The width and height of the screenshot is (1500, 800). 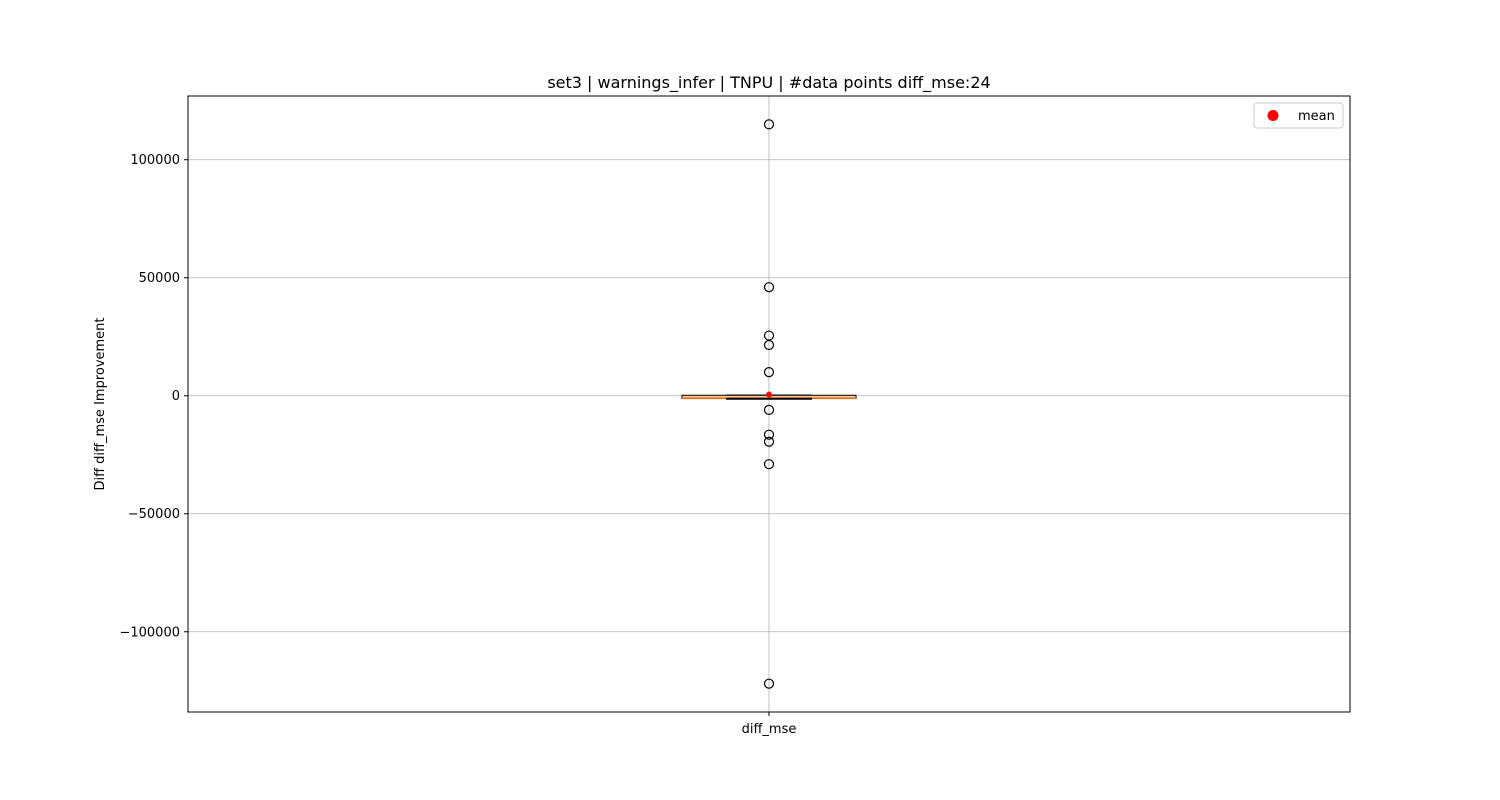 What do you see at coordinates (769, 729) in the screenshot?
I see `x-tick-label: diff_mse` at bounding box center [769, 729].